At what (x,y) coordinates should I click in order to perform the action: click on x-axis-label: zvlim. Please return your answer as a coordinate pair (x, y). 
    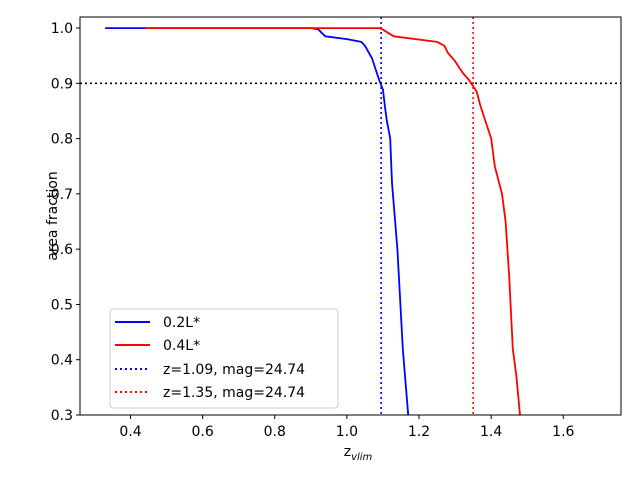
    Looking at the image, I should click on (358, 453).